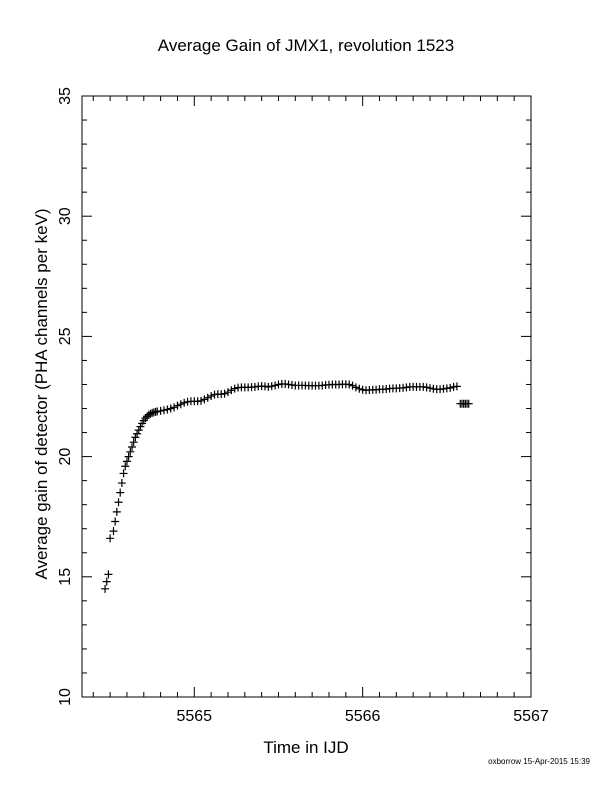  What do you see at coordinates (539, 761) in the screenshot?
I see `credit-timestamp: oxborrow 15-Apr-2015 15:39` at bounding box center [539, 761].